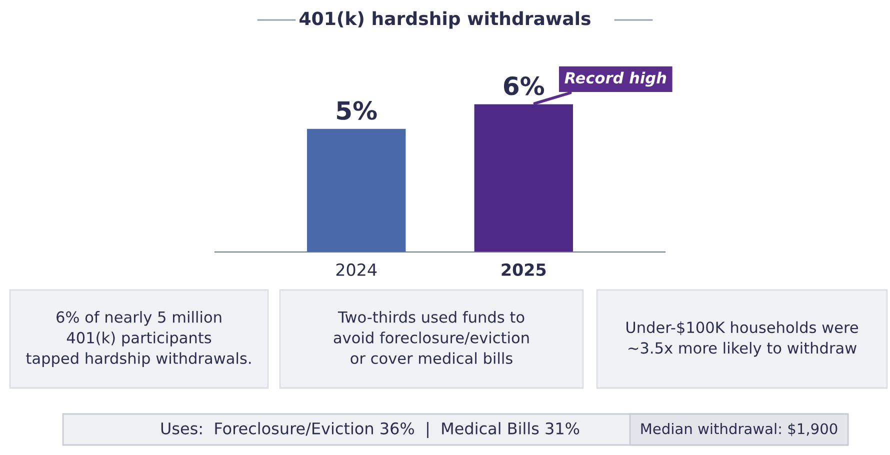 The image size is (890, 455). What do you see at coordinates (138, 339) in the screenshot?
I see `text: 6% of nearly 5 million 401(k) participants tapped hardship withdrawals.` at bounding box center [138, 339].